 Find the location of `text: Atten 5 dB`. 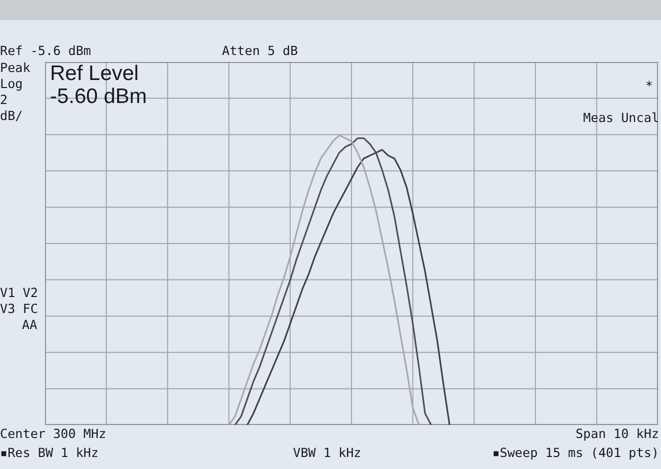

text: Atten 5 dB is located at coordinates (260, 50).